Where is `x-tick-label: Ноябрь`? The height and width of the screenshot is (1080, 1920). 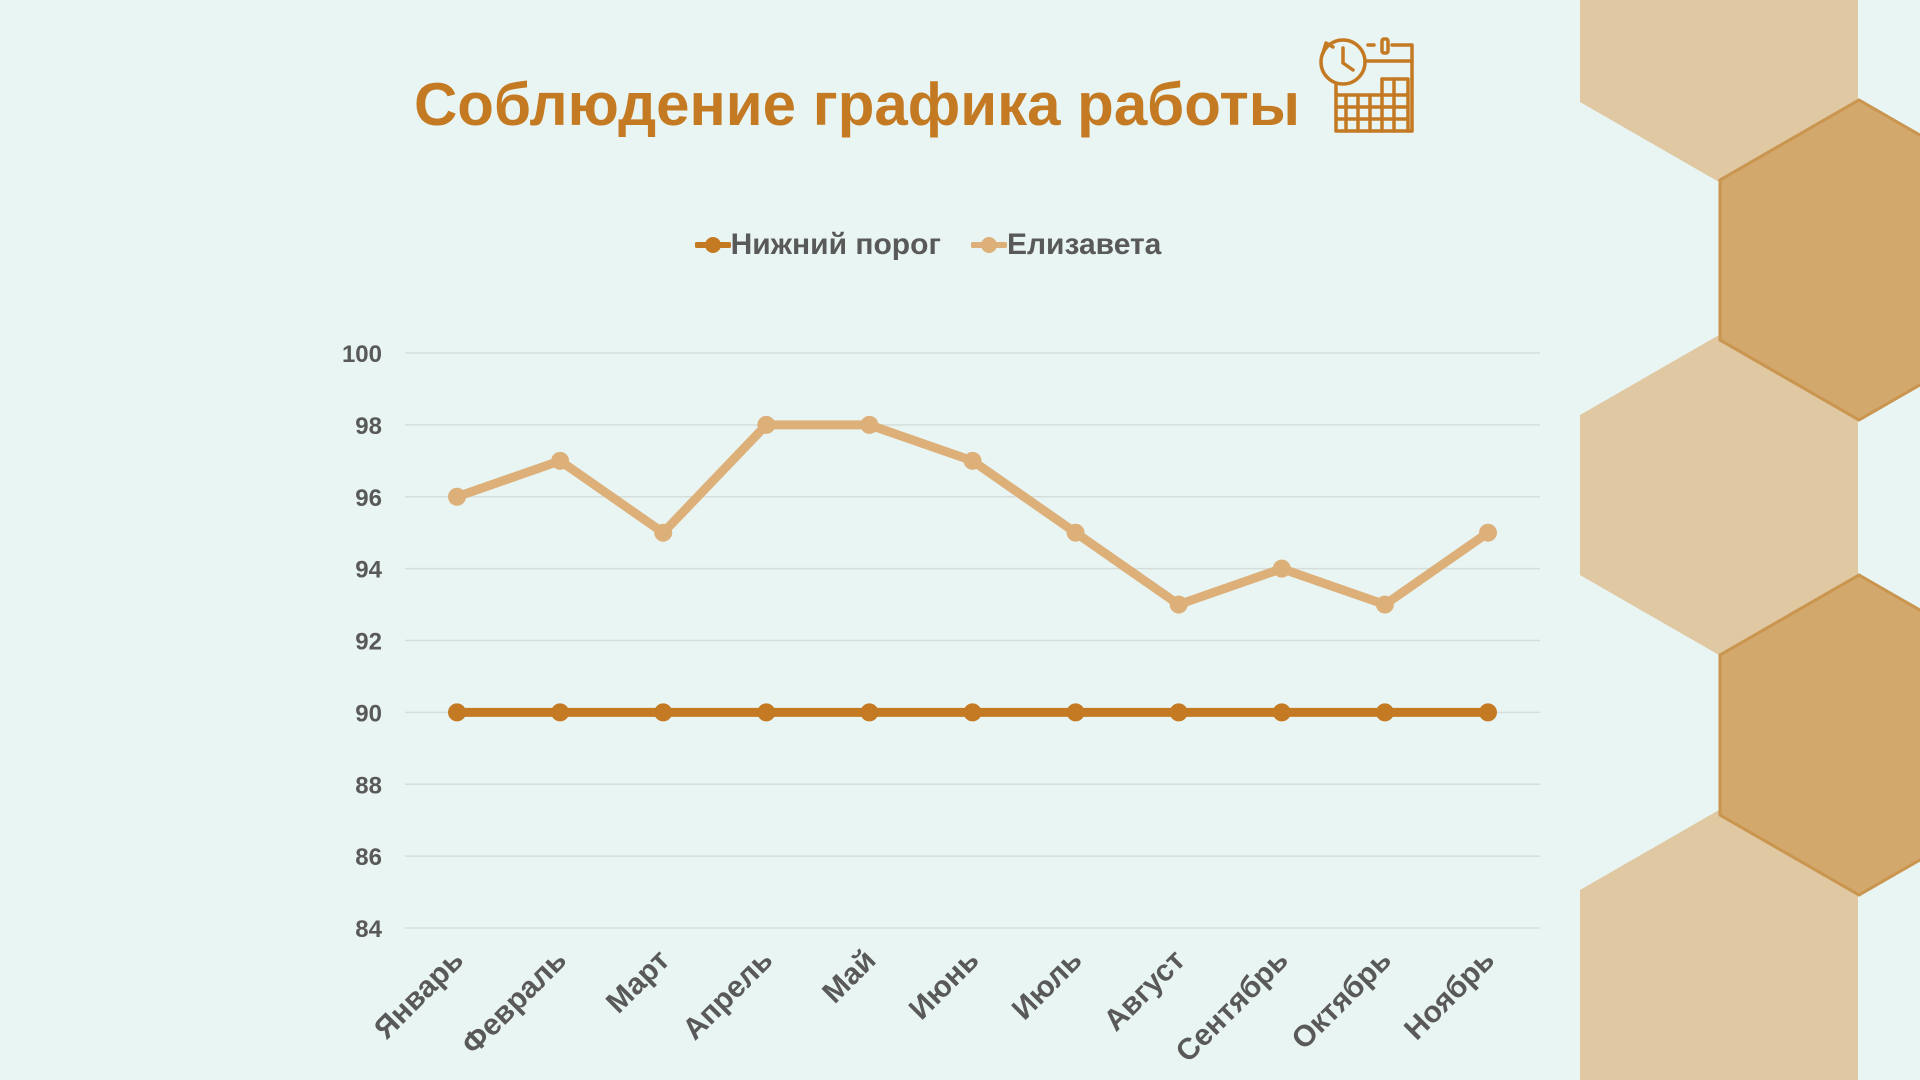 x-tick-label: Ноябрь is located at coordinates (1449, 995).